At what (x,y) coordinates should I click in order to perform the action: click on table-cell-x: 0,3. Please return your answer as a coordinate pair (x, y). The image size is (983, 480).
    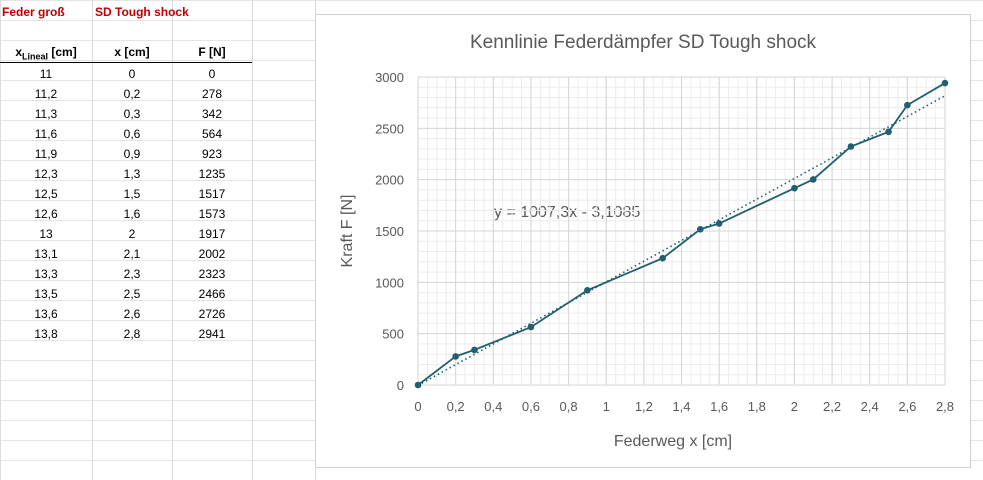
    Looking at the image, I should click on (132, 114).